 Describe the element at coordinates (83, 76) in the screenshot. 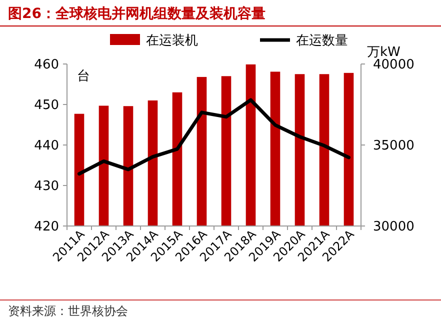

I see `y-axis-title: 台` at that location.